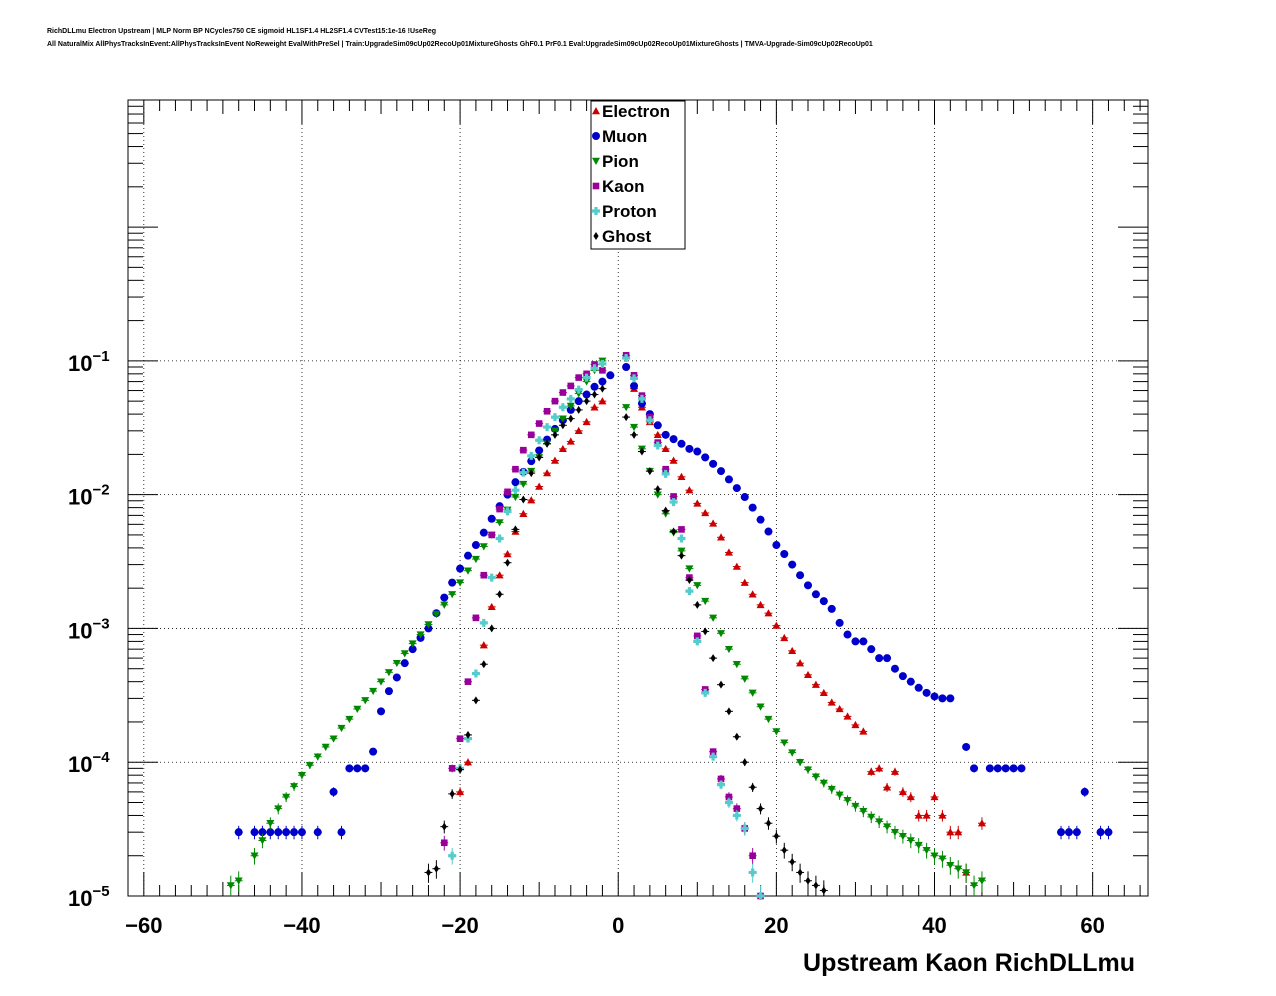 The width and height of the screenshot is (1276, 996). Describe the element at coordinates (89, 629) in the screenshot. I see `y-tick-labels: 10−5 10−4 10−3 10−2 10−1` at that location.